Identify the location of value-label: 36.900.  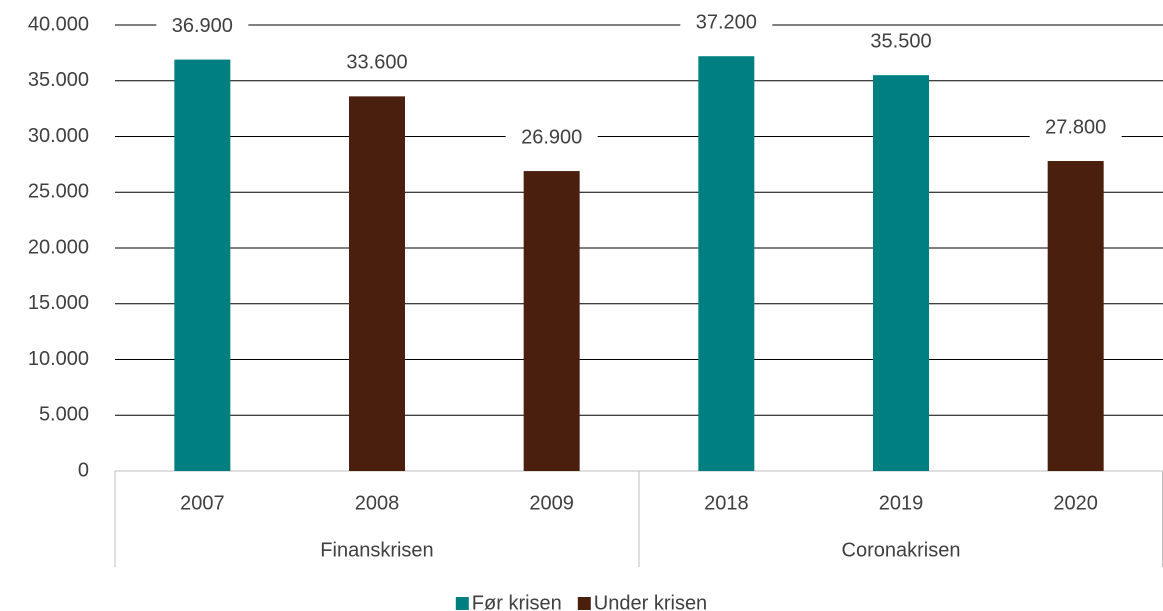
(202, 26).